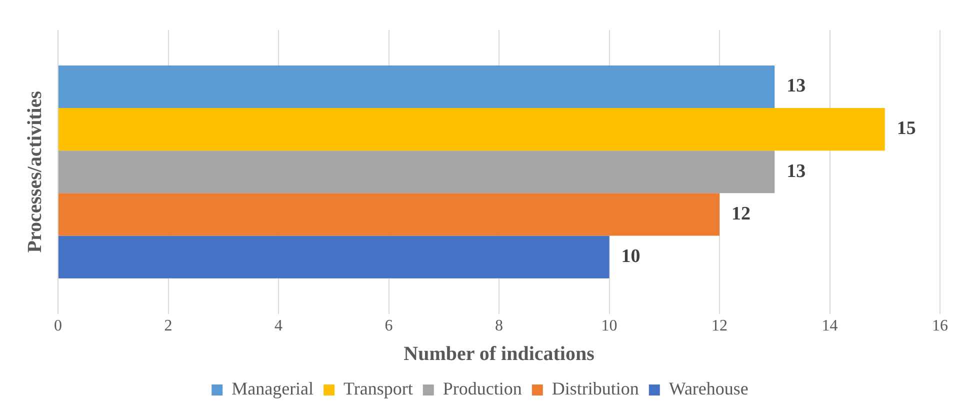  Describe the element at coordinates (595, 388) in the screenshot. I see `legend-label: Distribution` at that location.